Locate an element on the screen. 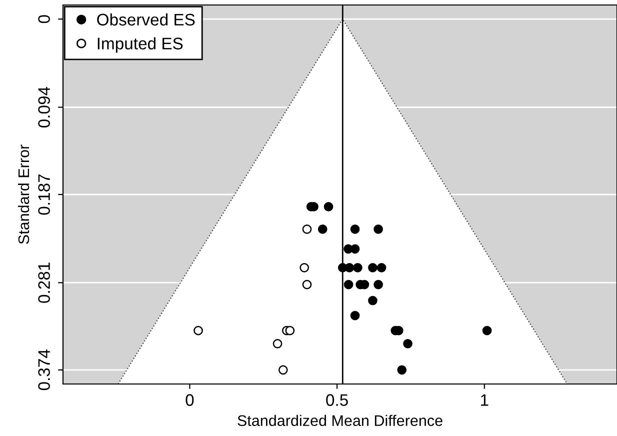 The image size is (617, 436). x-tick-label: 1 is located at coordinates (484, 400).